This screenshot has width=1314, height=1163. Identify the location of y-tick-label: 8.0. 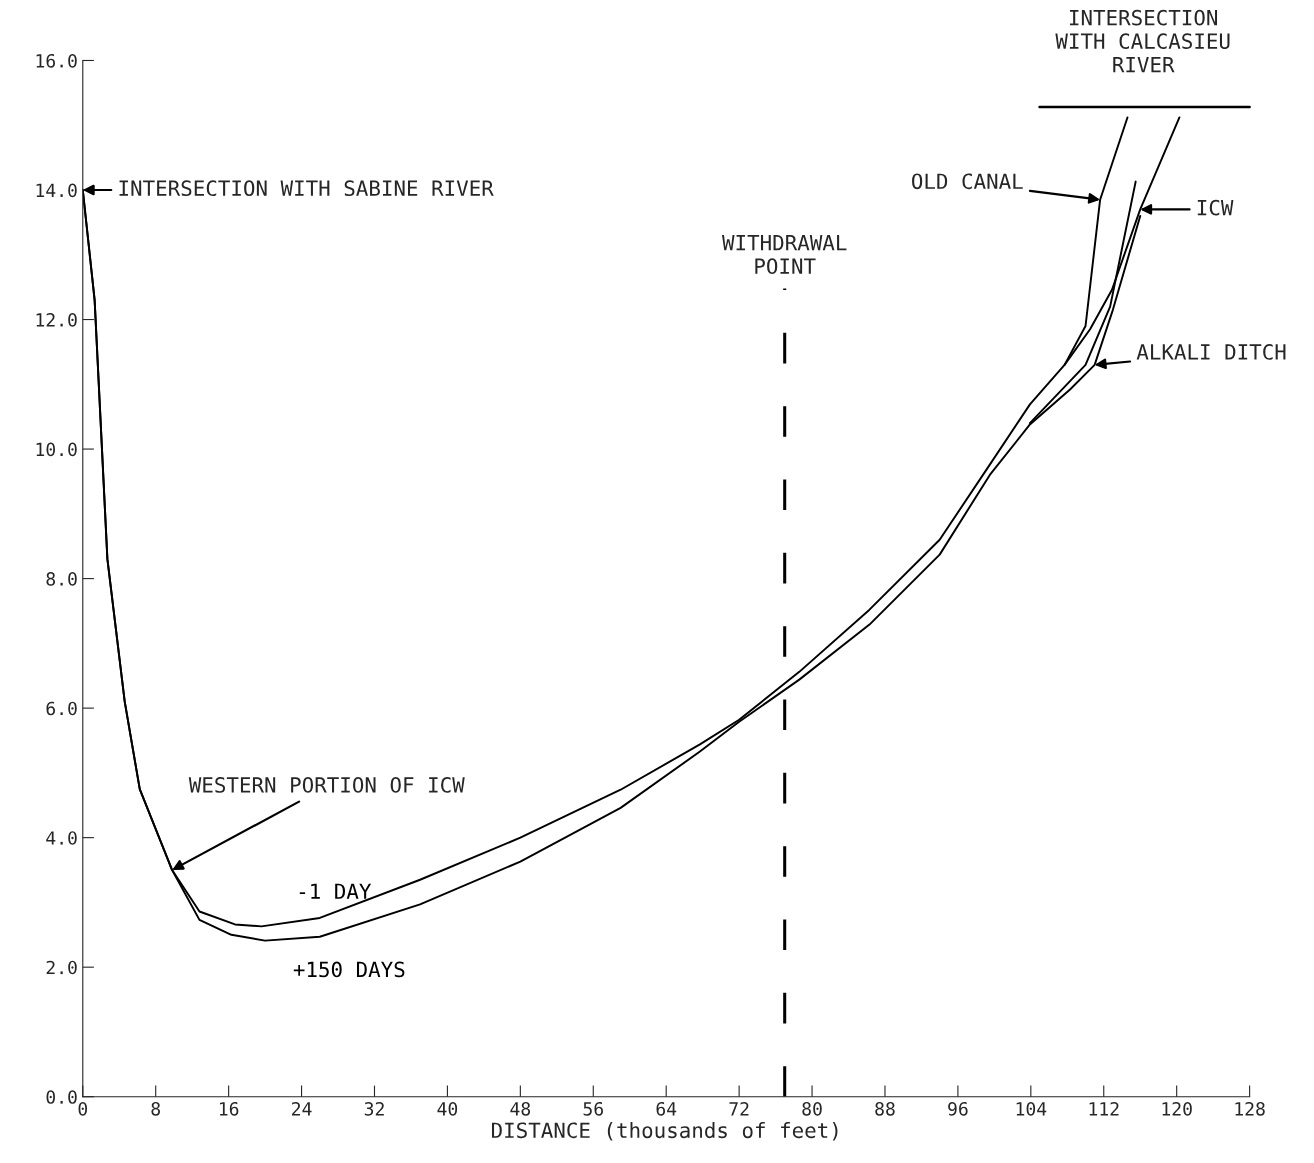
(61, 579).